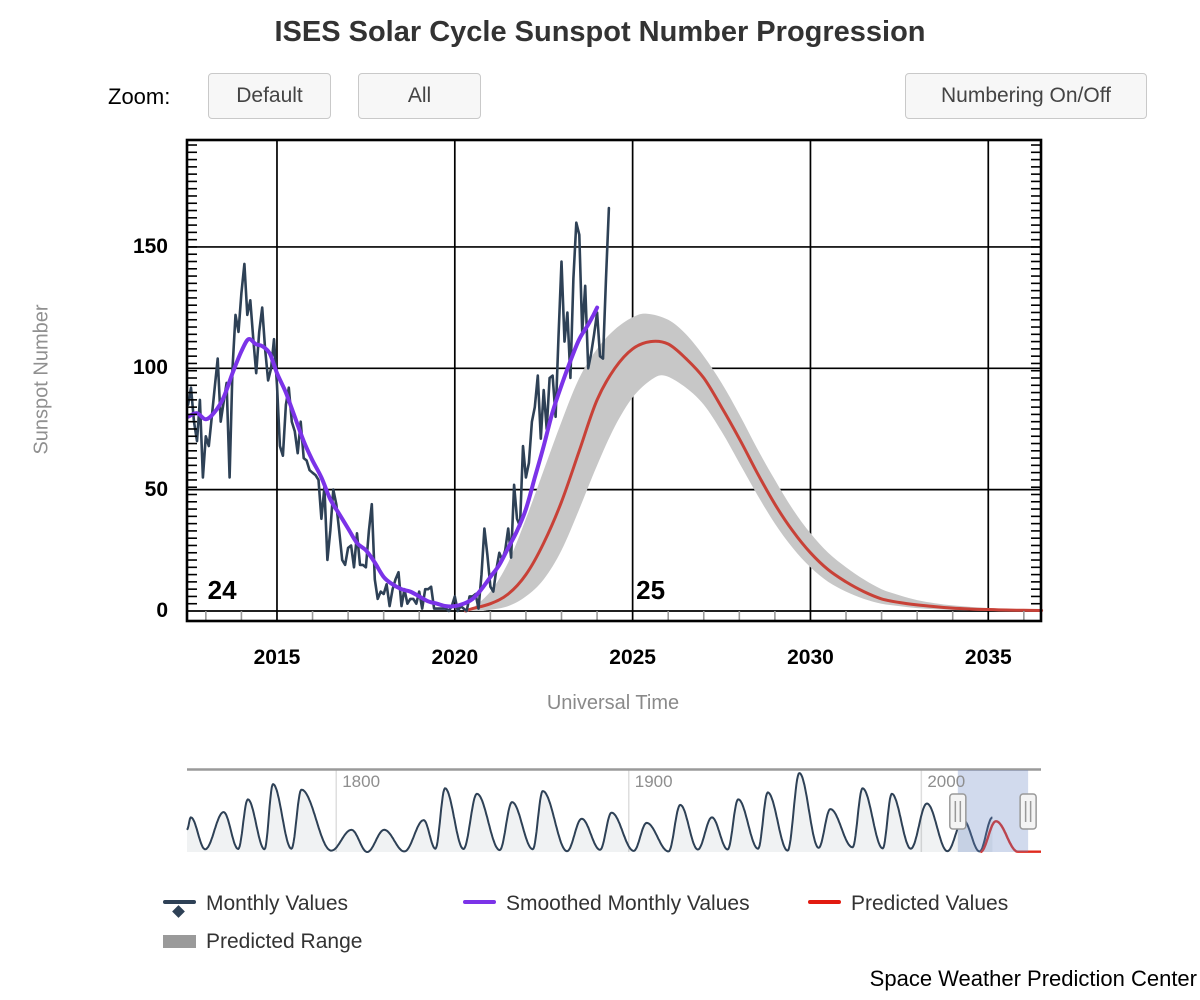 This screenshot has width=1200, height=1000. I want to click on y-axis-title: Sunspot Number, so click(41, 379).